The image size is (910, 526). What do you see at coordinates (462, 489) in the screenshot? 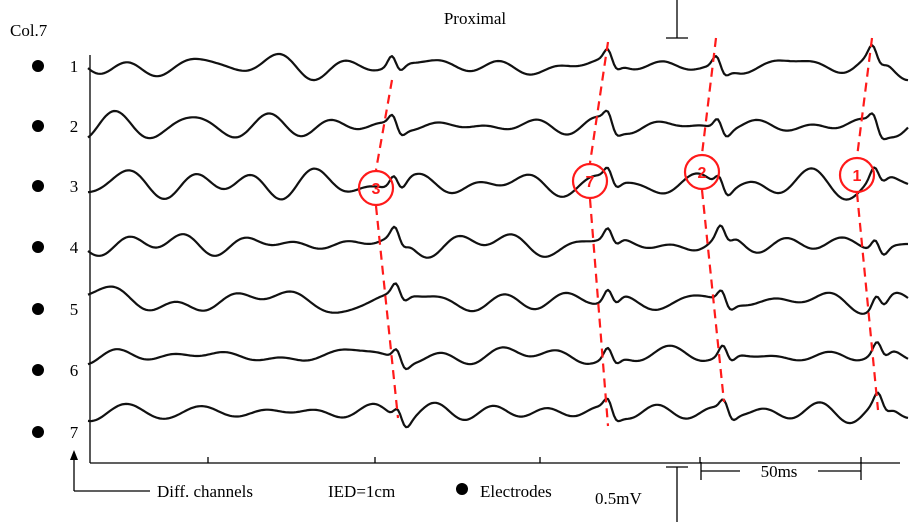
I see `legend-electrode-dot-icon` at bounding box center [462, 489].